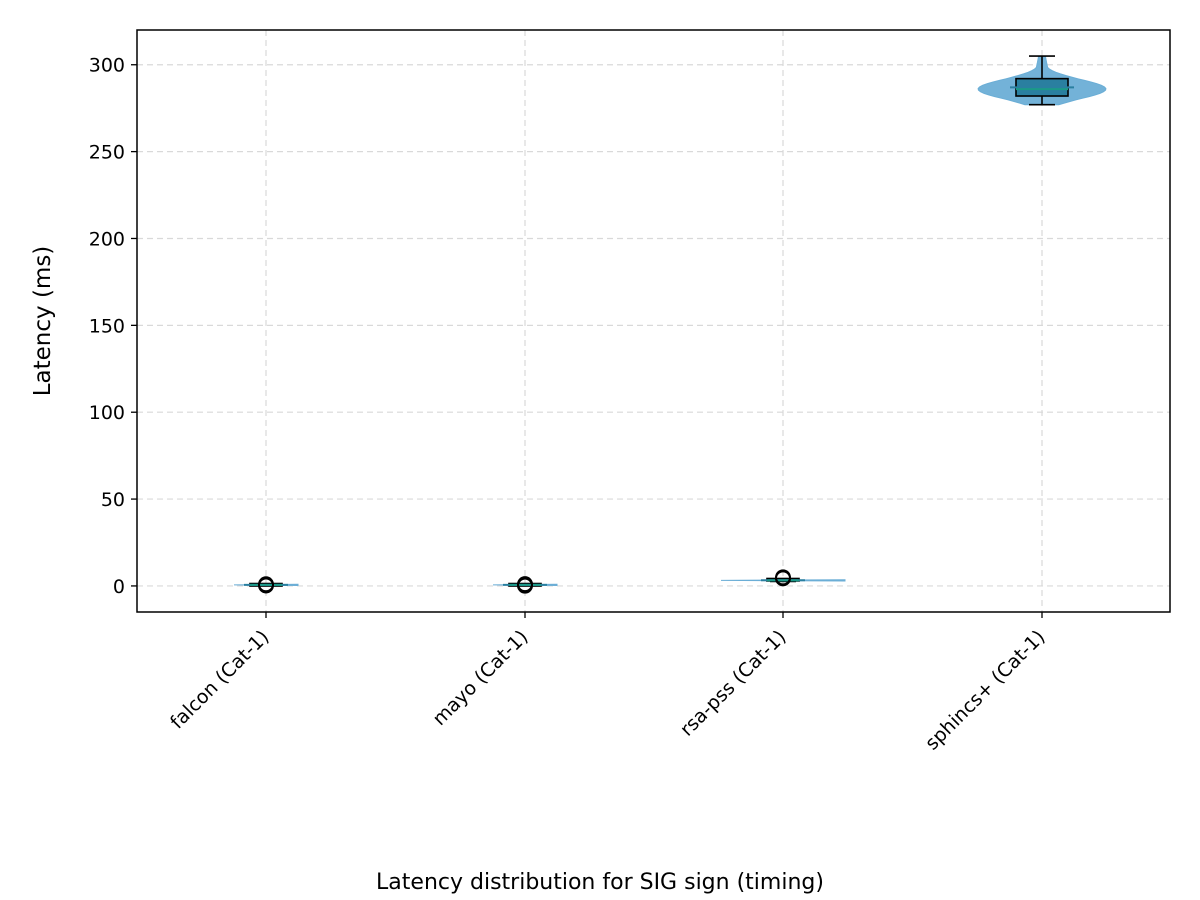 The height and width of the screenshot is (900, 1200). Describe the element at coordinates (219, 679) in the screenshot. I see `x-tick-label: falcon (Cat-1)` at that location.